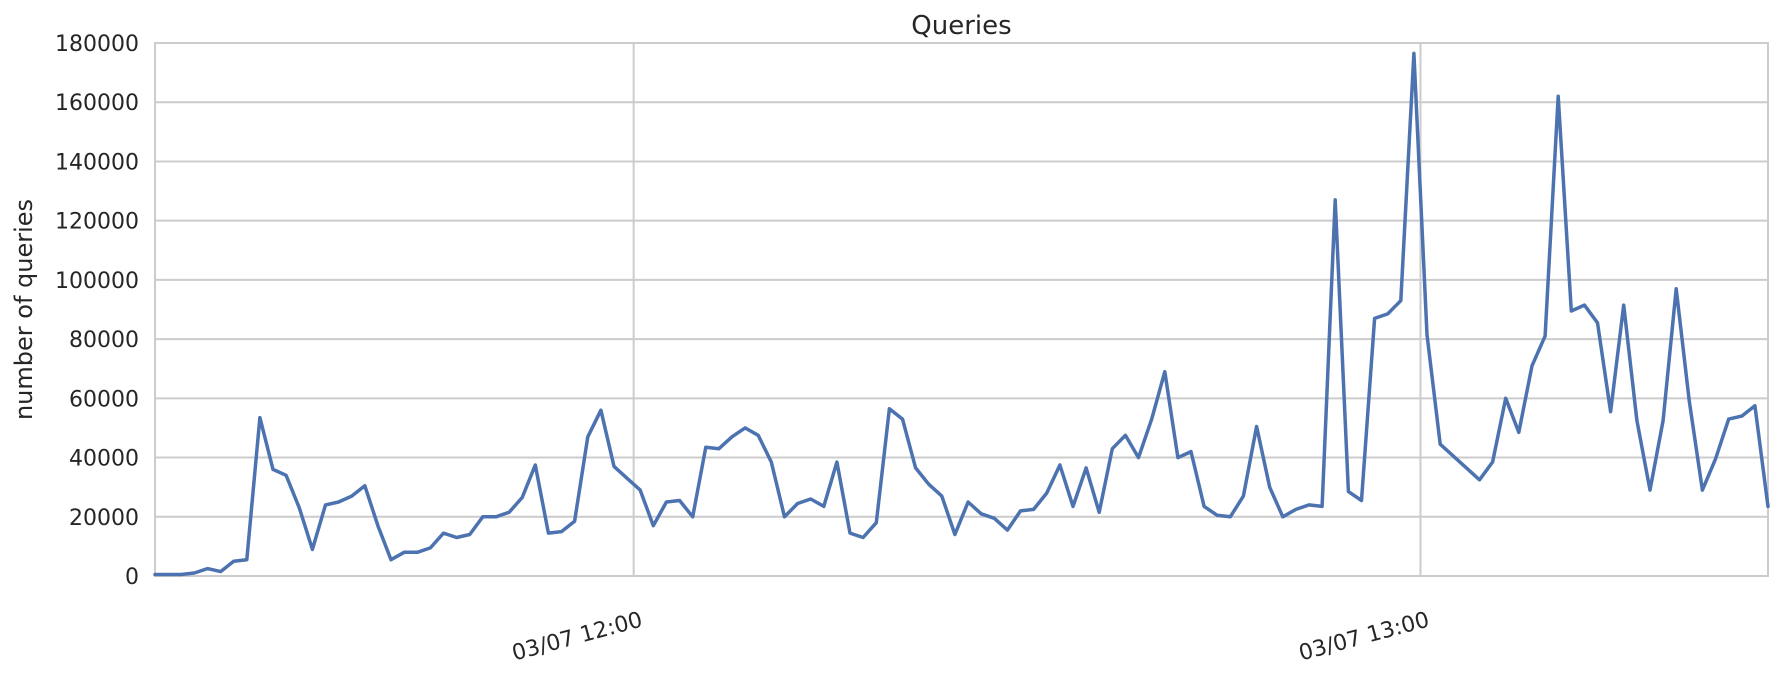  Describe the element at coordinates (104, 340) in the screenshot. I see `y-tick-label: 80000` at that location.